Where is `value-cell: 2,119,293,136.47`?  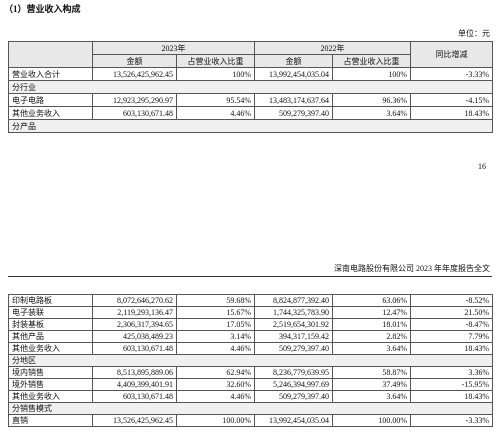 value-cell: 2,119,293,136.47 is located at coordinates (134, 312).